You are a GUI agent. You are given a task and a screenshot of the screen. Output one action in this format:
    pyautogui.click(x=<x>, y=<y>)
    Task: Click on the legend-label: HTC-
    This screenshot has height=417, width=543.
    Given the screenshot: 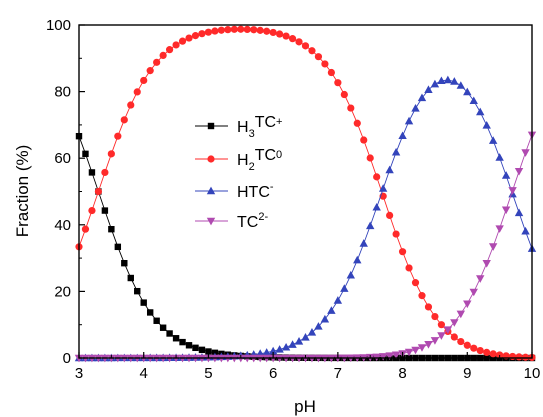 What is the action you would take?
    pyautogui.click(x=255, y=191)
    